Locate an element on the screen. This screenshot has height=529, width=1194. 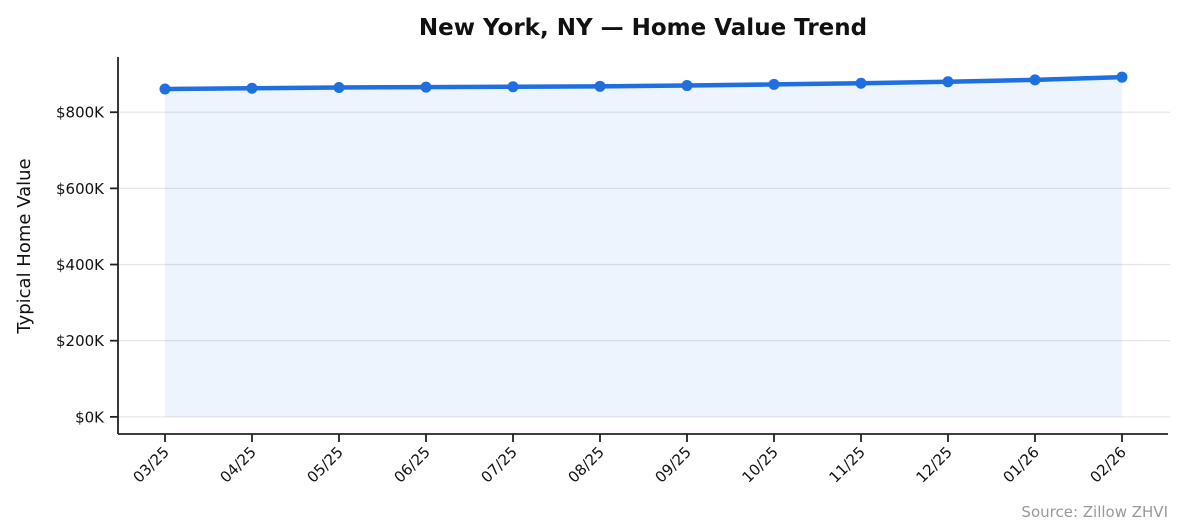
x-tick-label: 08/25 is located at coordinates (586, 464).